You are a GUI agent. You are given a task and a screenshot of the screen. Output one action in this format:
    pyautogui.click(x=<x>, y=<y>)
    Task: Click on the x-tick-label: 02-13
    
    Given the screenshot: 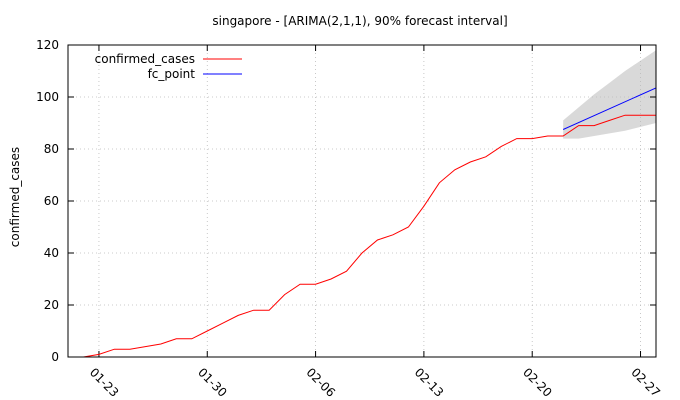 What is the action you would take?
    pyautogui.click(x=429, y=382)
    